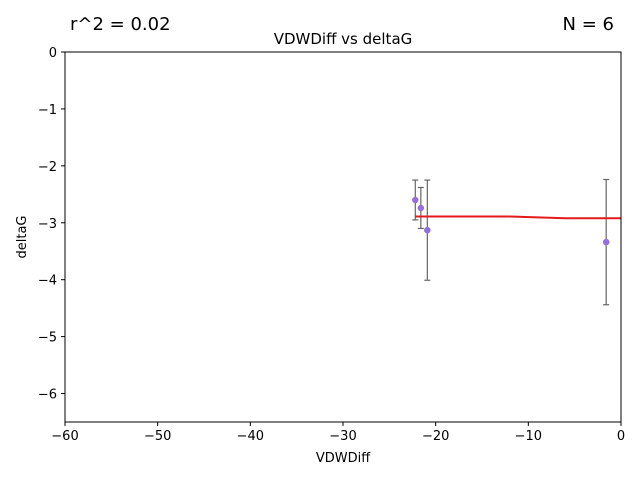 This screenshot has height=480, width=640. I want to click on x-ticks: −60 −50 −40 −30 −20 −10 0, so click(338, 433).